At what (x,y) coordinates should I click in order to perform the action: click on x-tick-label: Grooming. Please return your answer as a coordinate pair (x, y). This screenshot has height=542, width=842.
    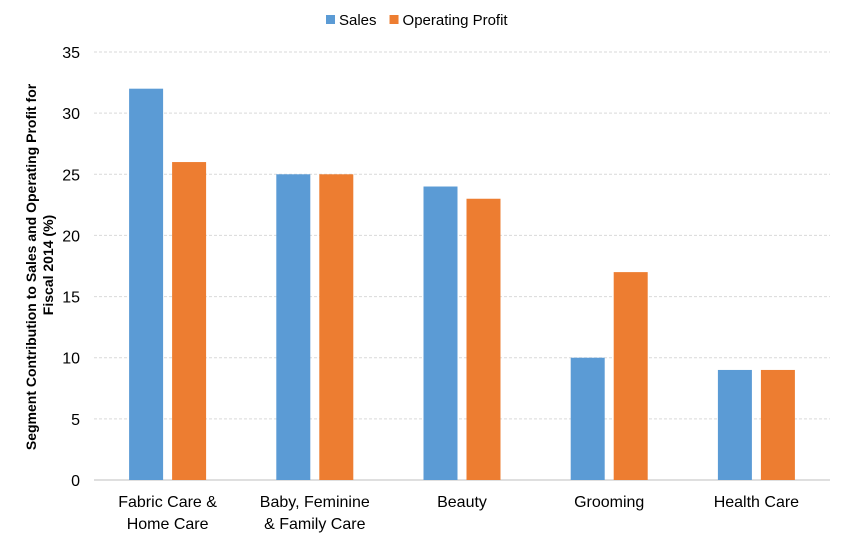
    Looking at the image, I should click on (609, 502).